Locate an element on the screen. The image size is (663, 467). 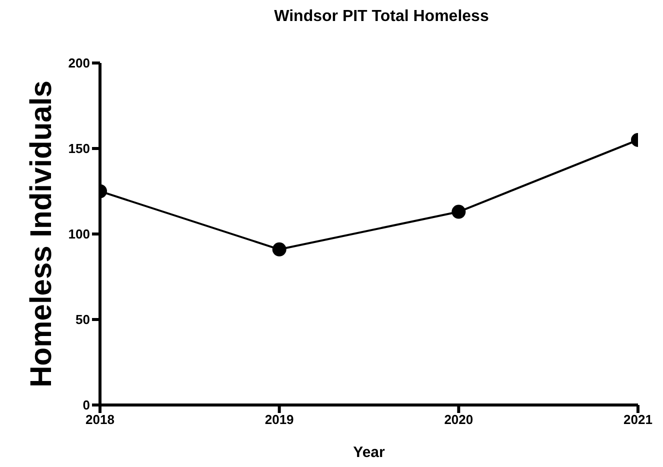
x-tick-label: 2020 is located at coordinates (459, 420).